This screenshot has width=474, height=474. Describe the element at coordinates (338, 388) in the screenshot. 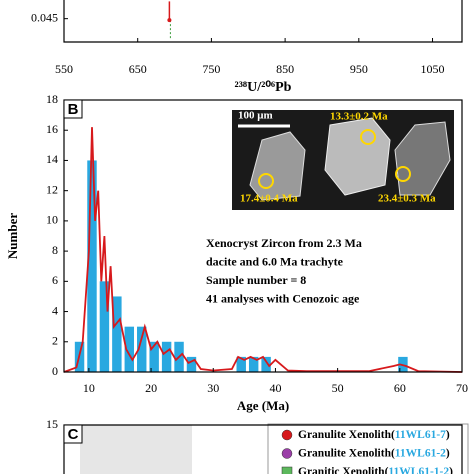

I see `x-tick-label: 50` at that location.